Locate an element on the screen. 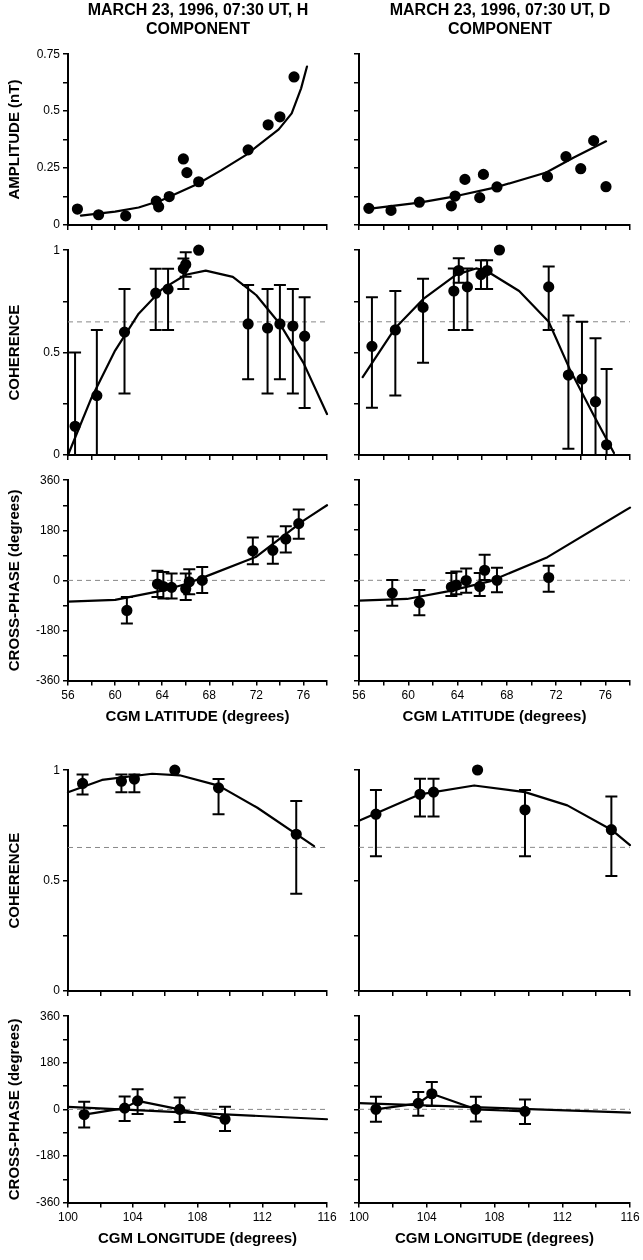  chart-title: MARCH 23, 1996, 07:30 UT, D COMPONENT is located at coordinates (500, 19).